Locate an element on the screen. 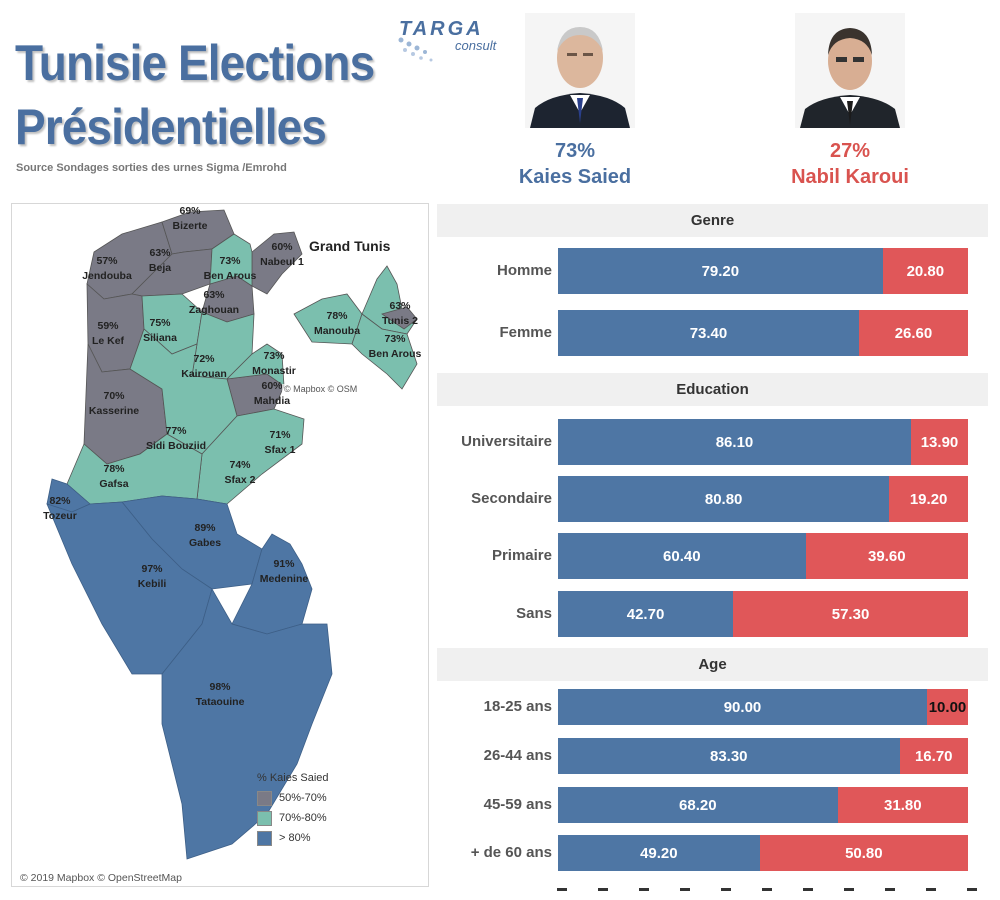  region-name: Bizerte is located at coordinates (189, 226).